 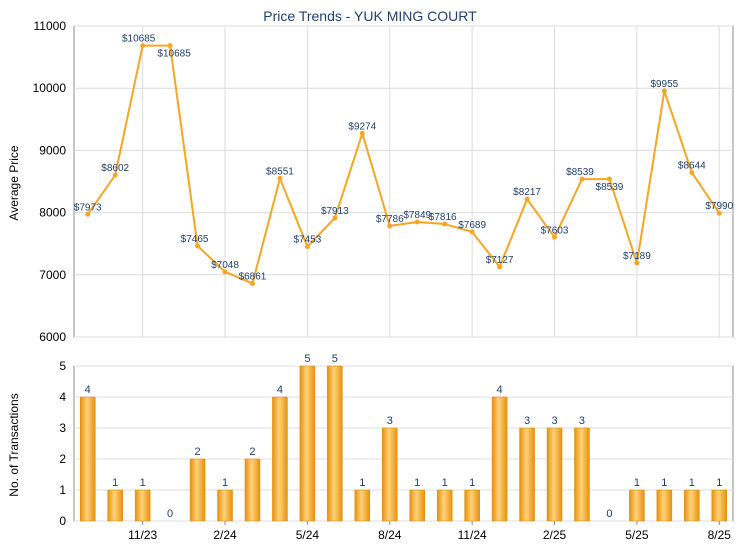 I want to click on transactions-y-axis-label: No. of Transactions, so click(x=14, y=444).